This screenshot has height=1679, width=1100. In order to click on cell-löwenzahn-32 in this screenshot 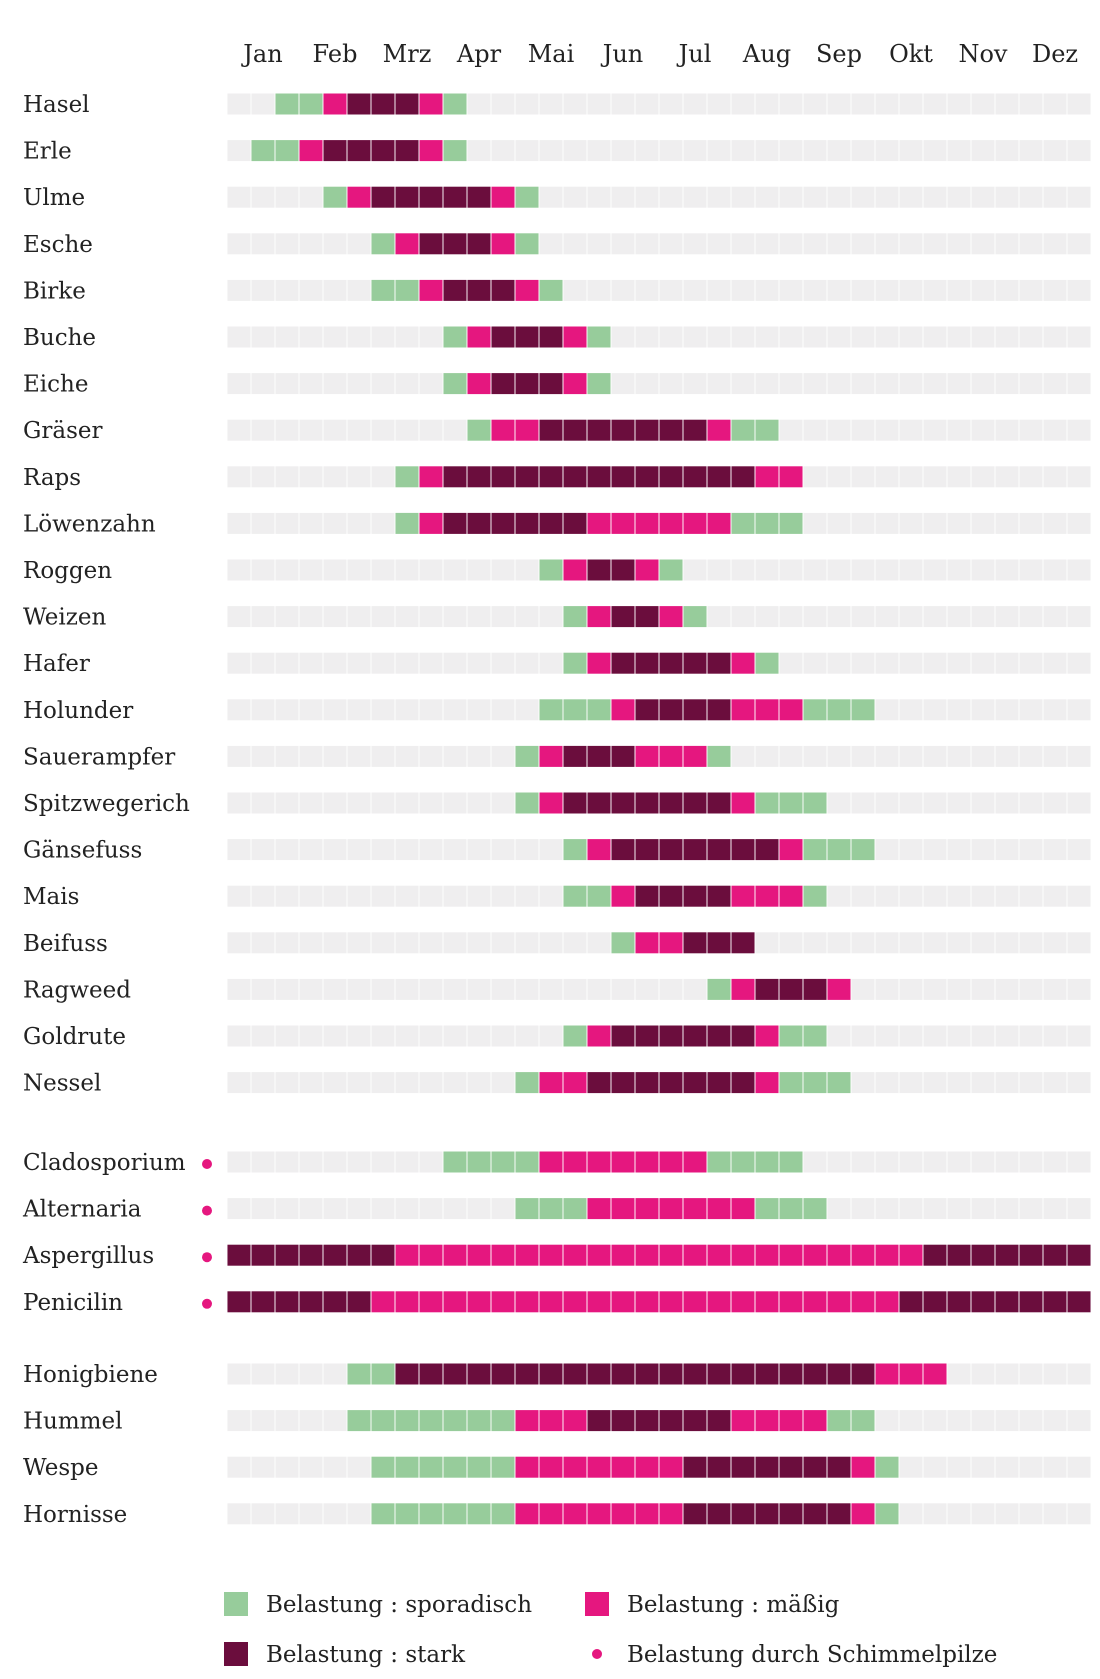, I will do `click(1007, 523)`.